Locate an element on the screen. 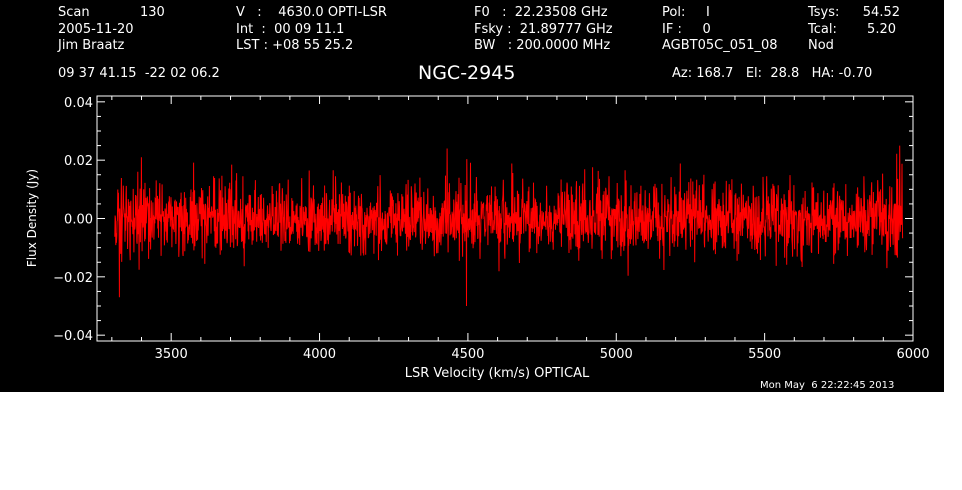 Image resolution: width=962 pixels, height=490 pixels. y-axis-label: Flux Density (Jy) is located at coordinates (32, 218).